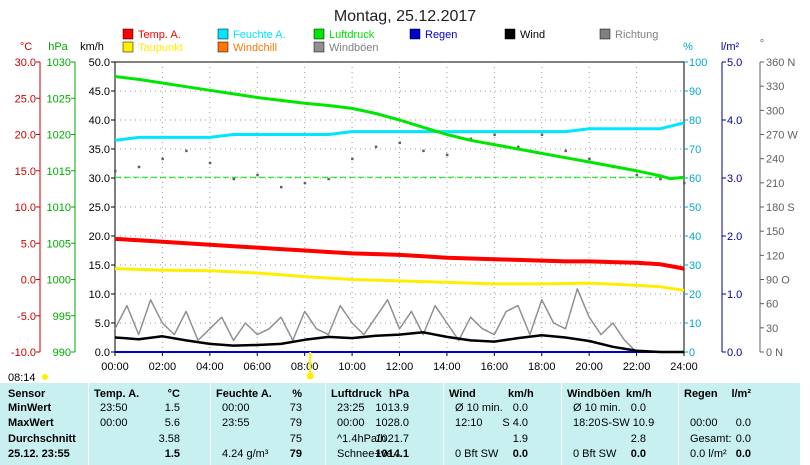 The width and height of the screenshot is (810, 465). What do you see at coordinates (741, 394) in the screenshot?
I see `table-unit-rain: l/m²` at bounding box center [741, 394].